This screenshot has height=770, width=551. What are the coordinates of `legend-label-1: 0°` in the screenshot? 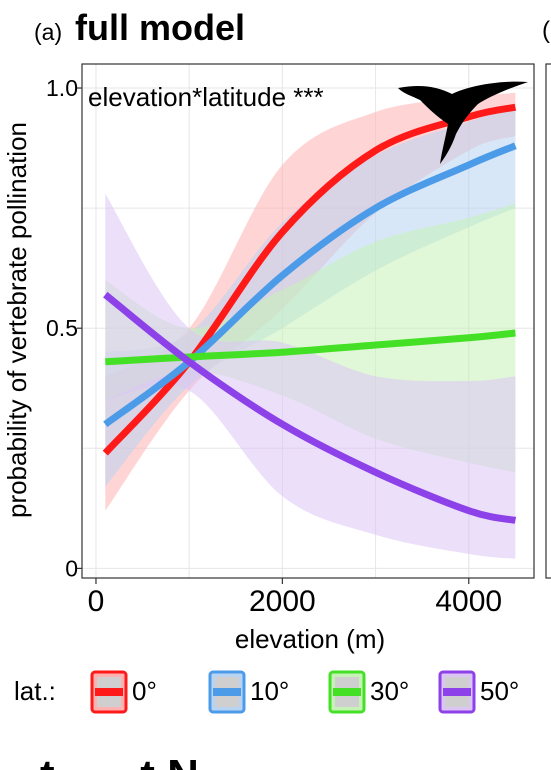 It's located at (144, 691).